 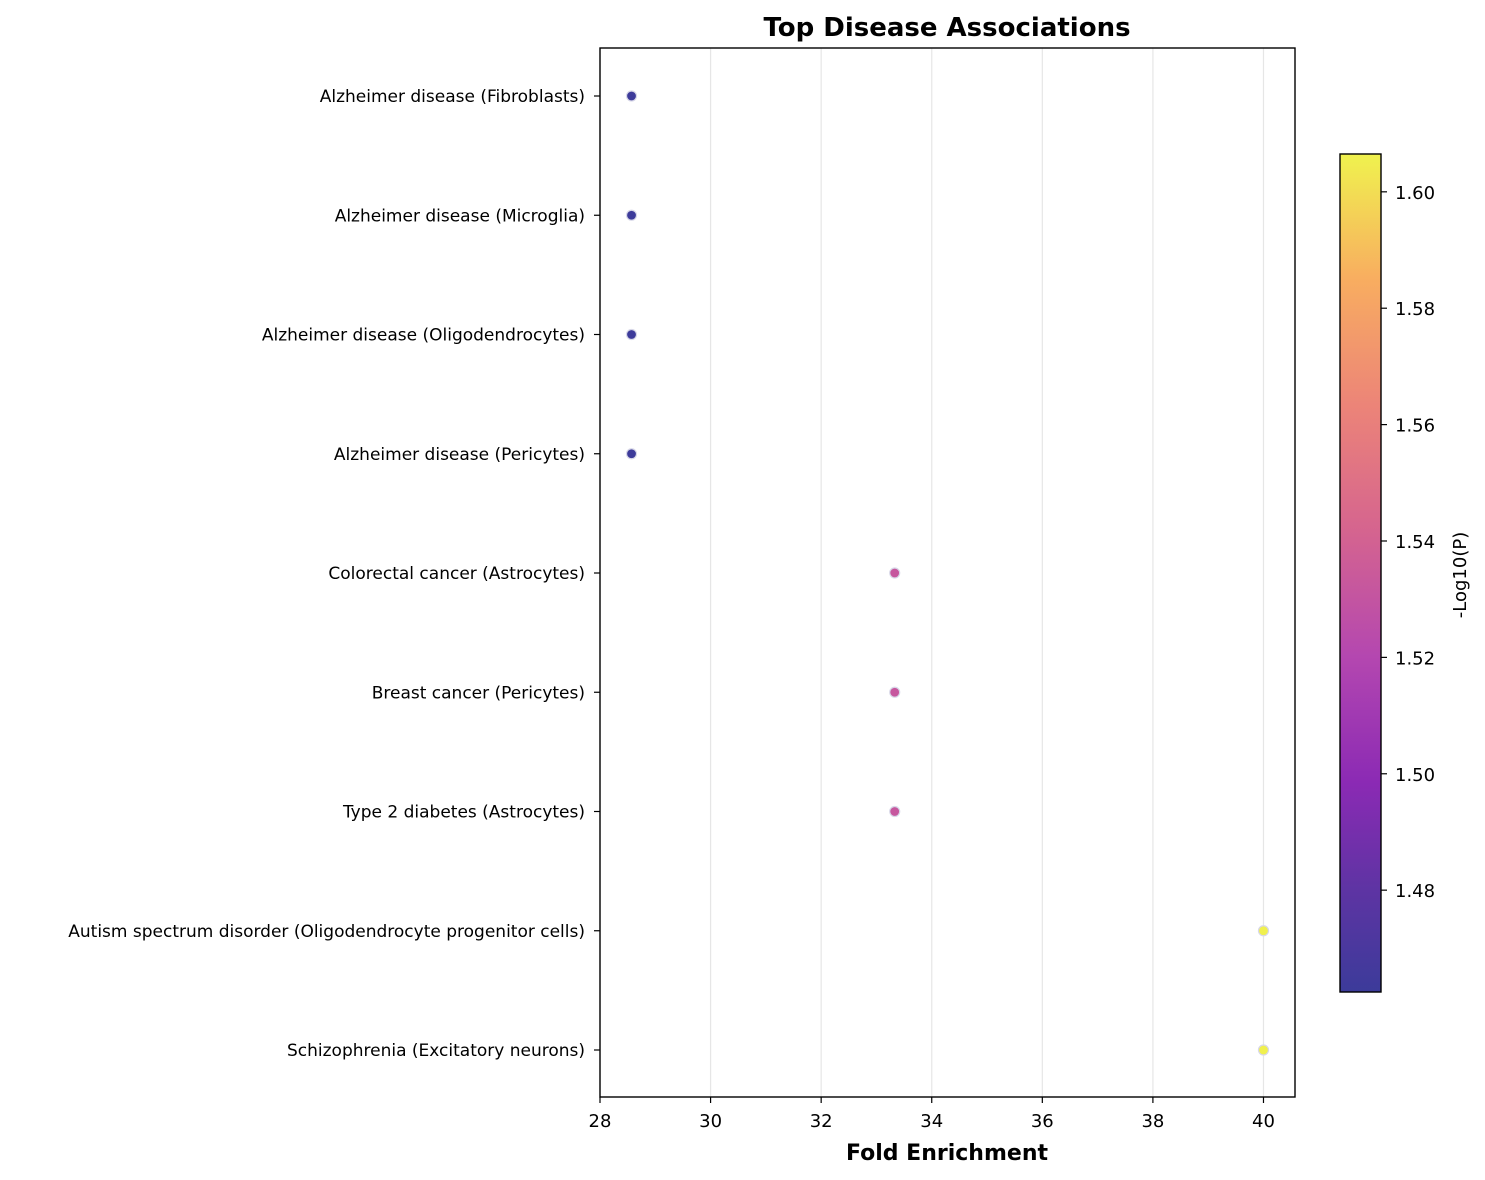 What do you see at coordinates (931, 1121) in the screenshot?
I see `x-tick-label: 34` at bounding box center [931, 1121].